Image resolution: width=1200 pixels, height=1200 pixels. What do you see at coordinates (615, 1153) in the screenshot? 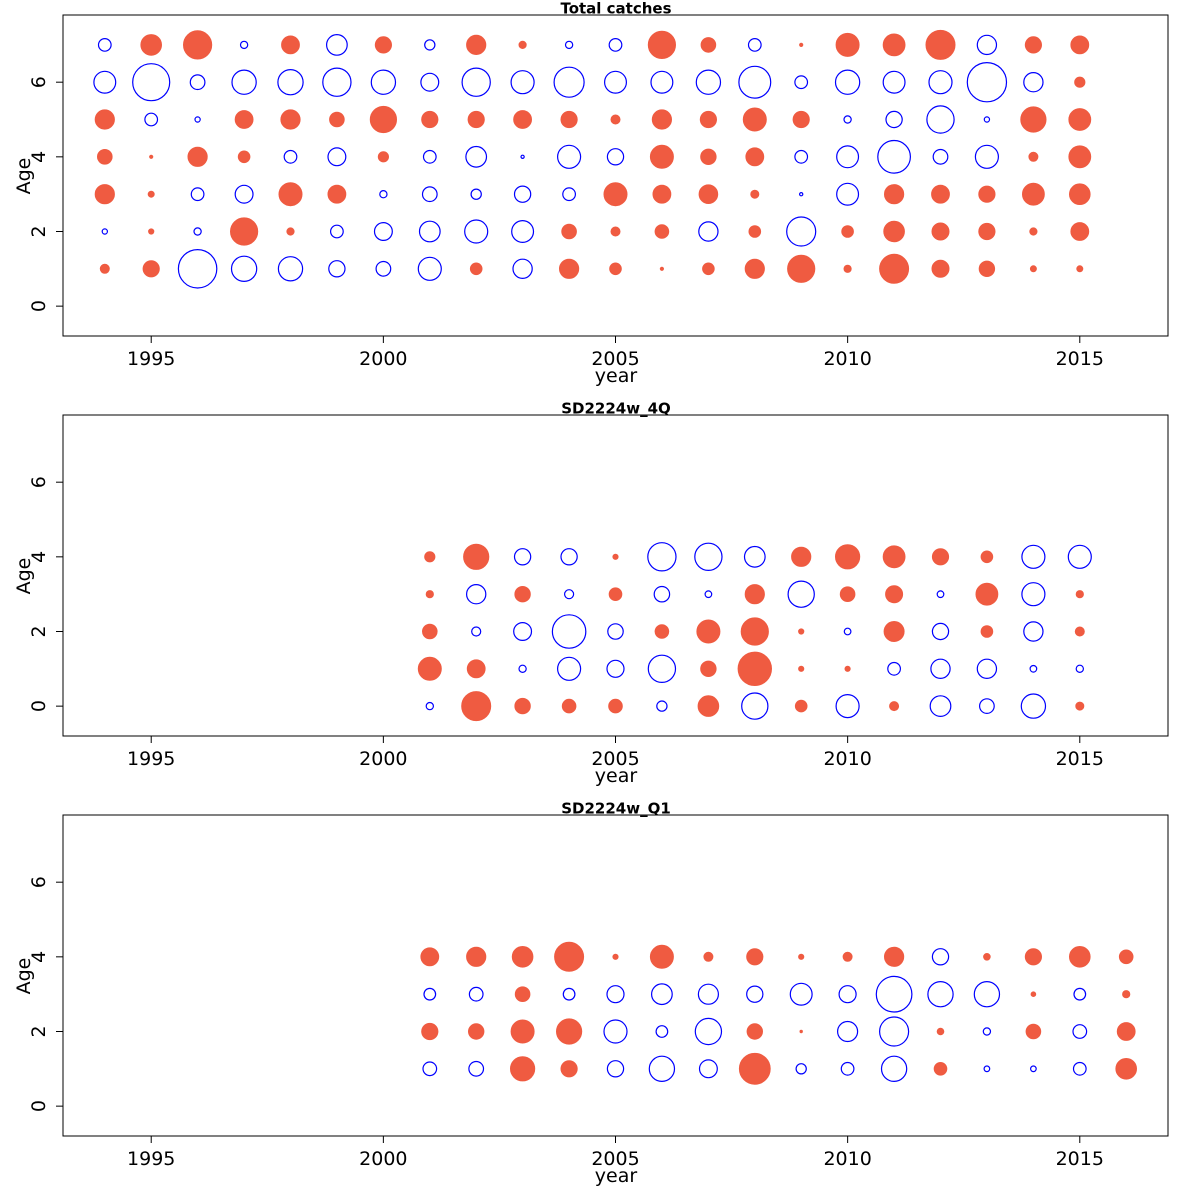
I see `x-axis-ticks: 1995 2000 2005 2010 2015` at bounding box center [615, 1153].